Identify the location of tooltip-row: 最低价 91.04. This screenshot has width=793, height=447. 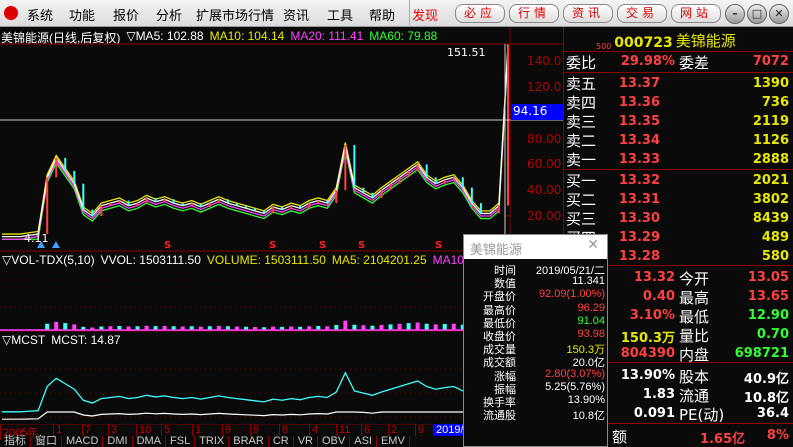
(535, 322).